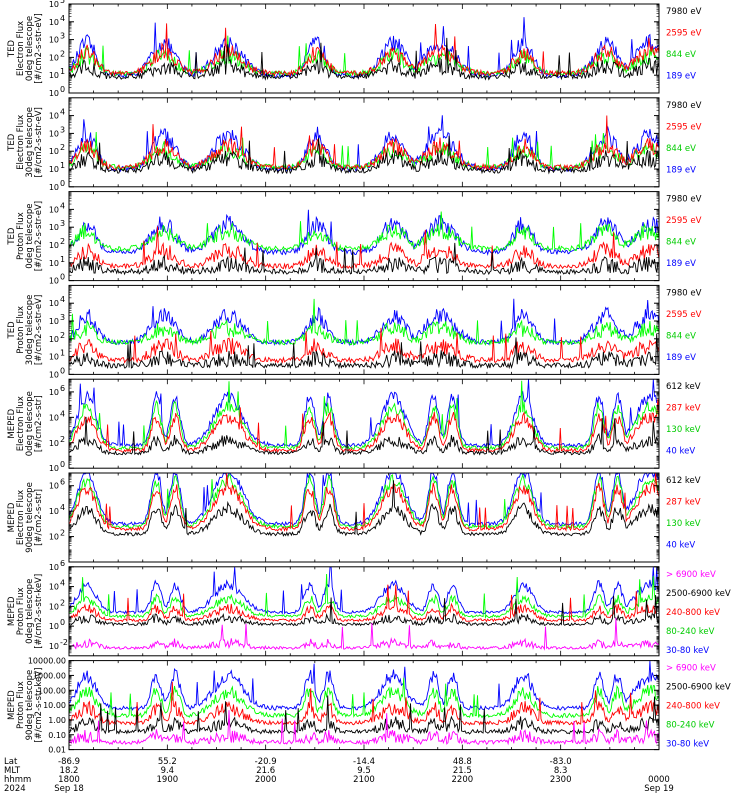 The width and height of the screenshot is (750, 800). What do you see at coordinates (69, 762) in the screenshot?
I see `xaxis-tick-label: -86.9` at bounding box center [69, 762].